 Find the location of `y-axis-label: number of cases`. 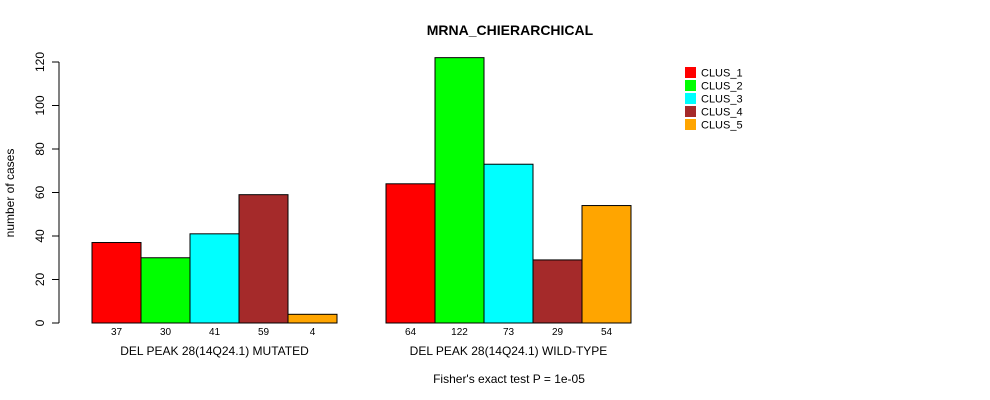

y-axis-label: number of cases is located at coordinates (10, 193).